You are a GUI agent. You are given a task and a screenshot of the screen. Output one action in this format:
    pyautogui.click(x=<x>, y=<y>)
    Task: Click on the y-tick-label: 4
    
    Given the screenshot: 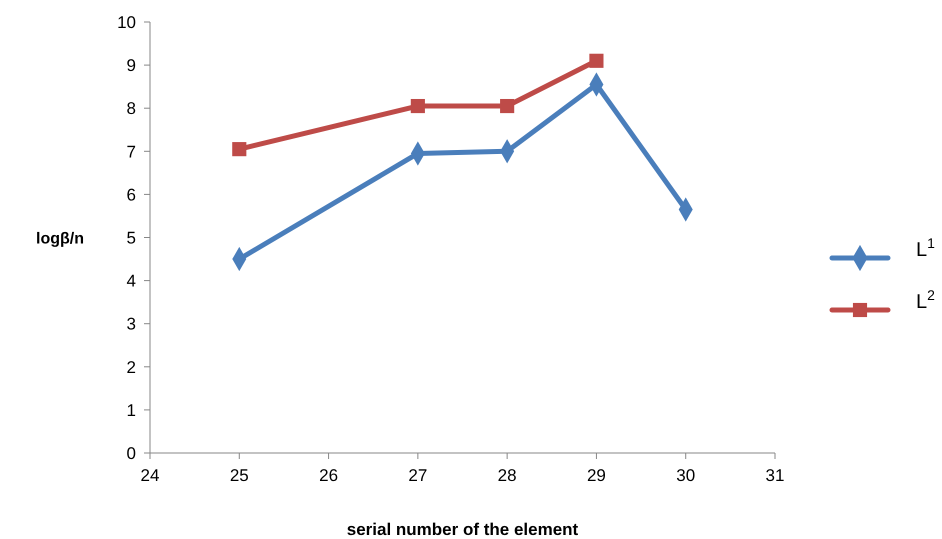 What is the action you would take?
    pyautogui.click(x=131, y=281)
    